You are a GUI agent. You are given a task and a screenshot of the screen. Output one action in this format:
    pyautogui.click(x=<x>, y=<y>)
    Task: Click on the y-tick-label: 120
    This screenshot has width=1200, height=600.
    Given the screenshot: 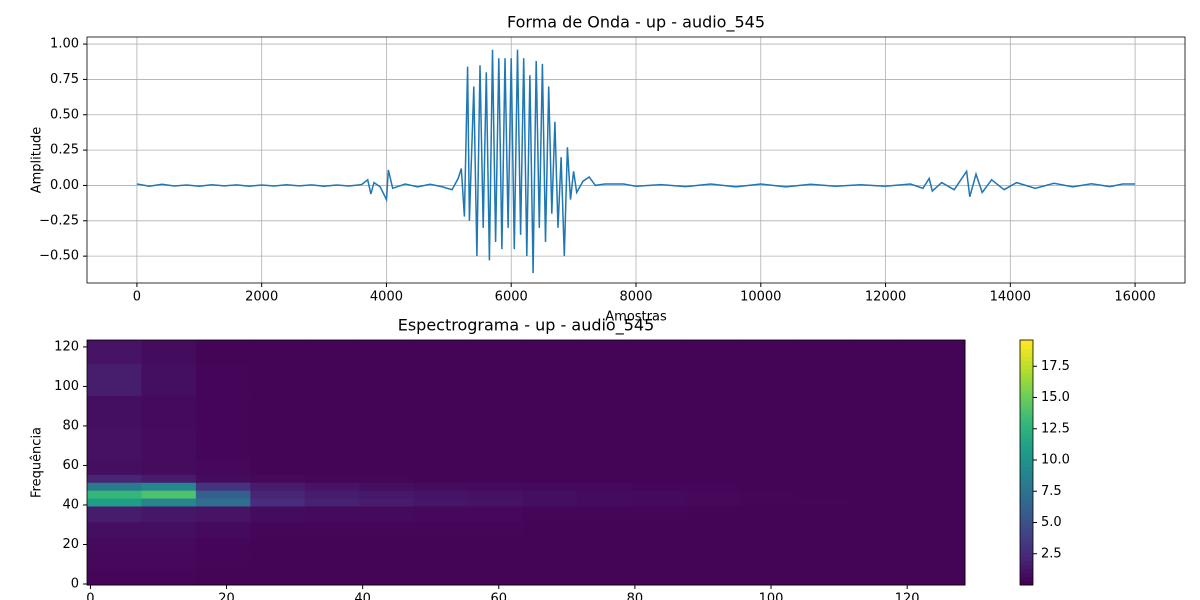 What is the action you would take?
    pyautogui.click(x=66, y=346)
    